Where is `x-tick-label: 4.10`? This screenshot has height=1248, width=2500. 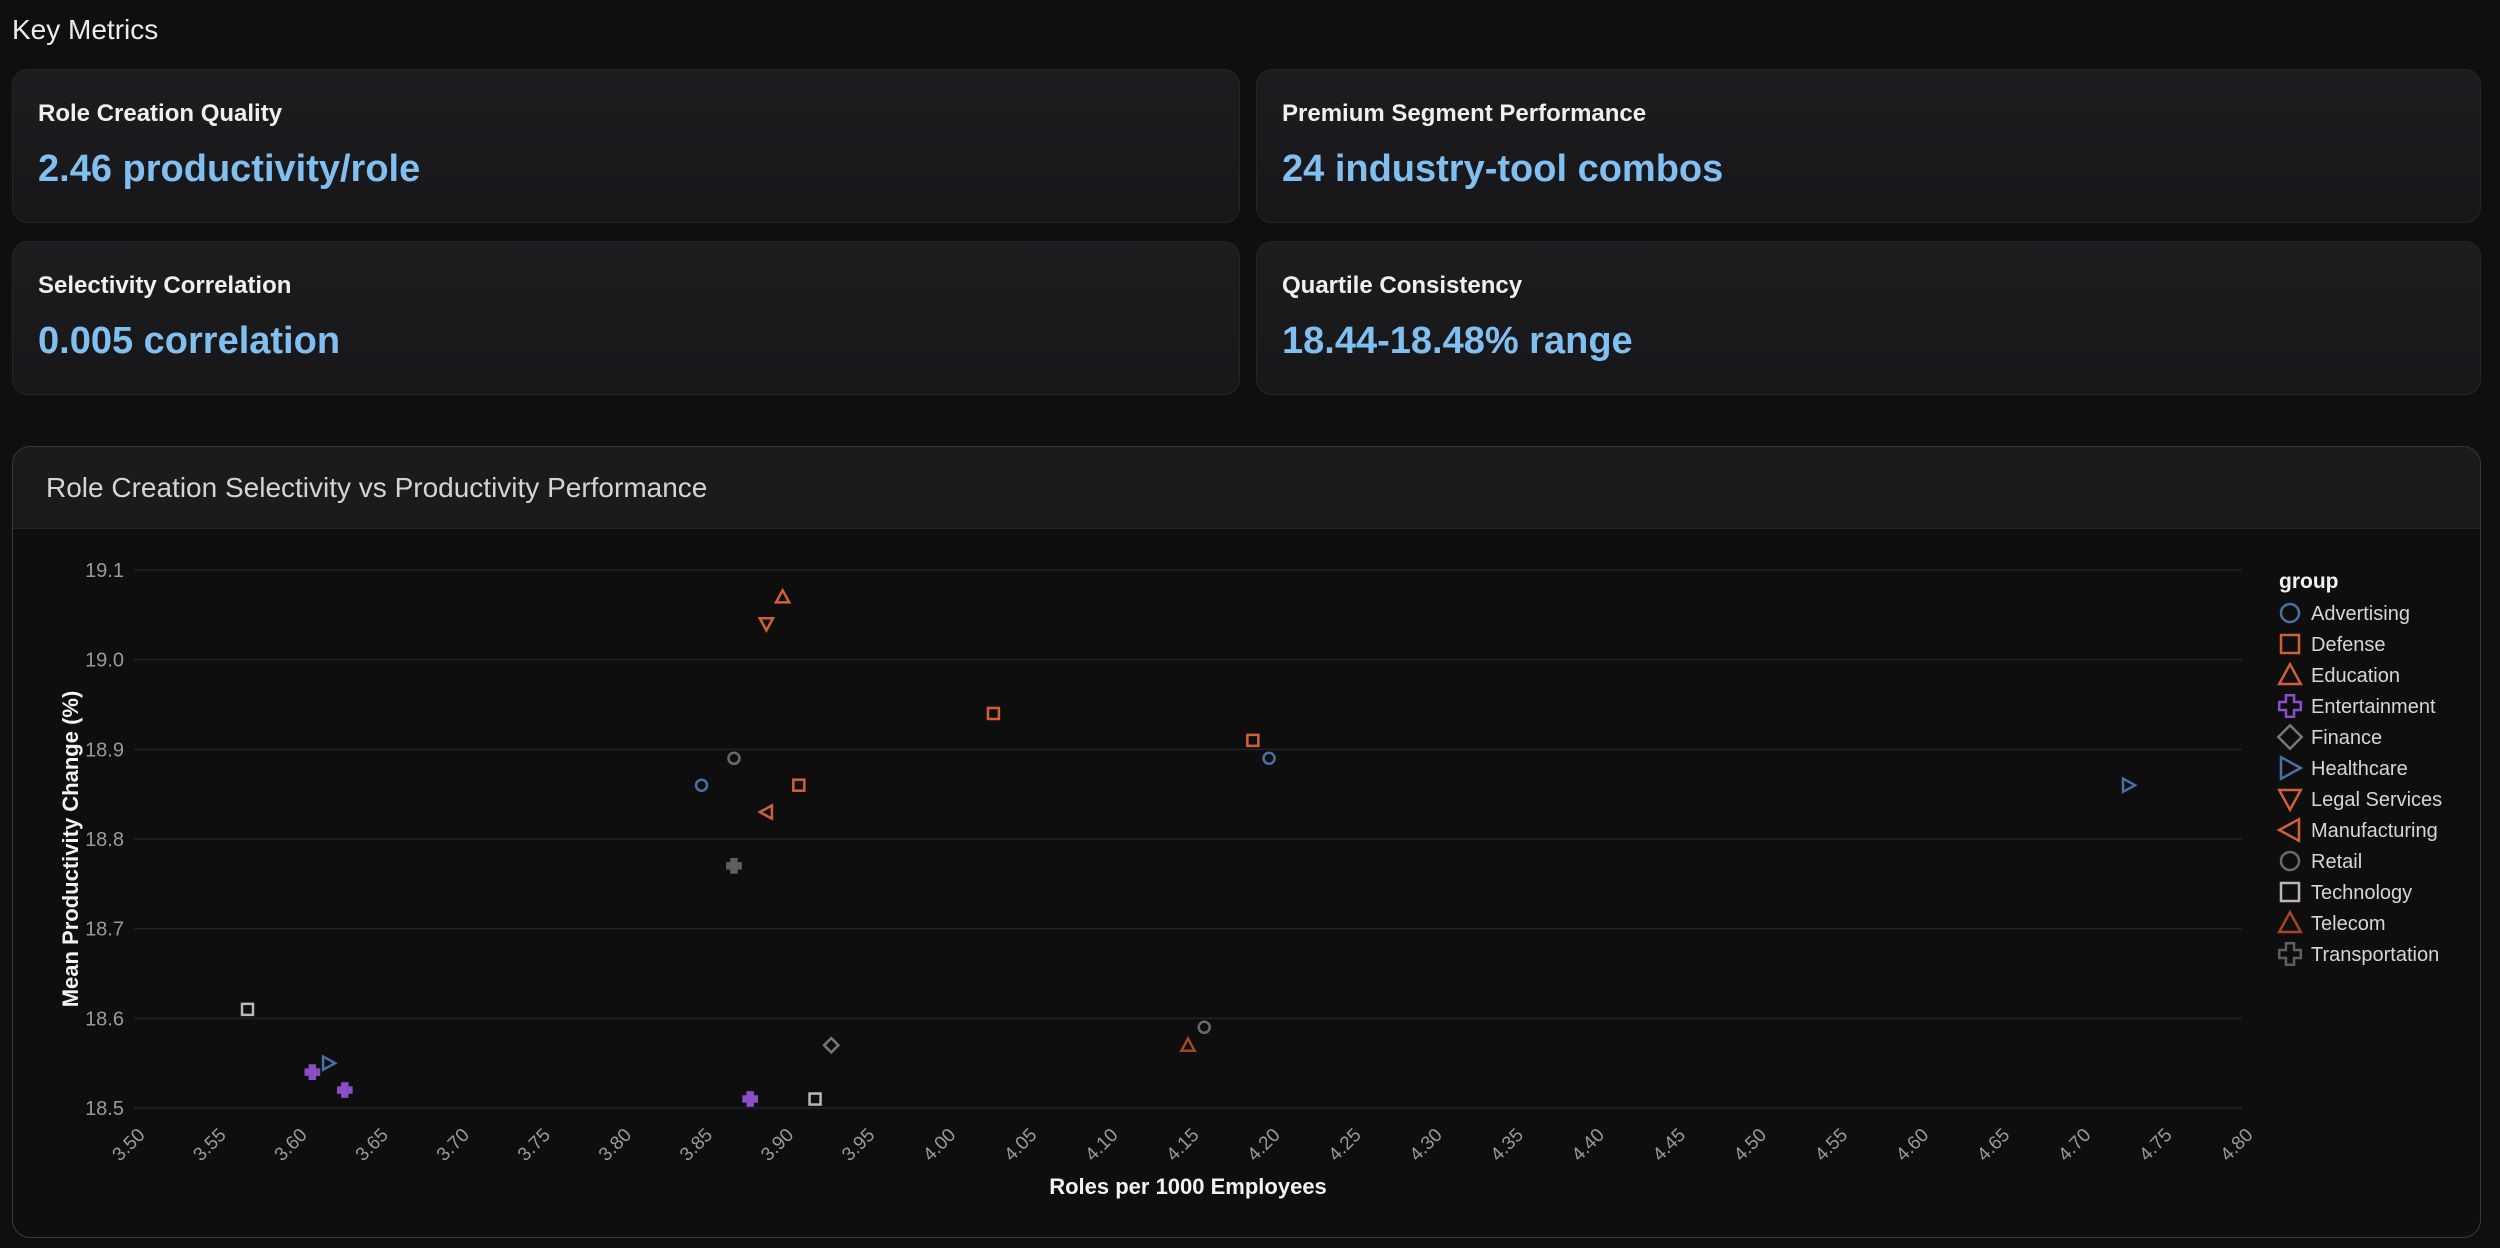
x-tick-label: 4.10 is located at coordinates (1101, 1145).